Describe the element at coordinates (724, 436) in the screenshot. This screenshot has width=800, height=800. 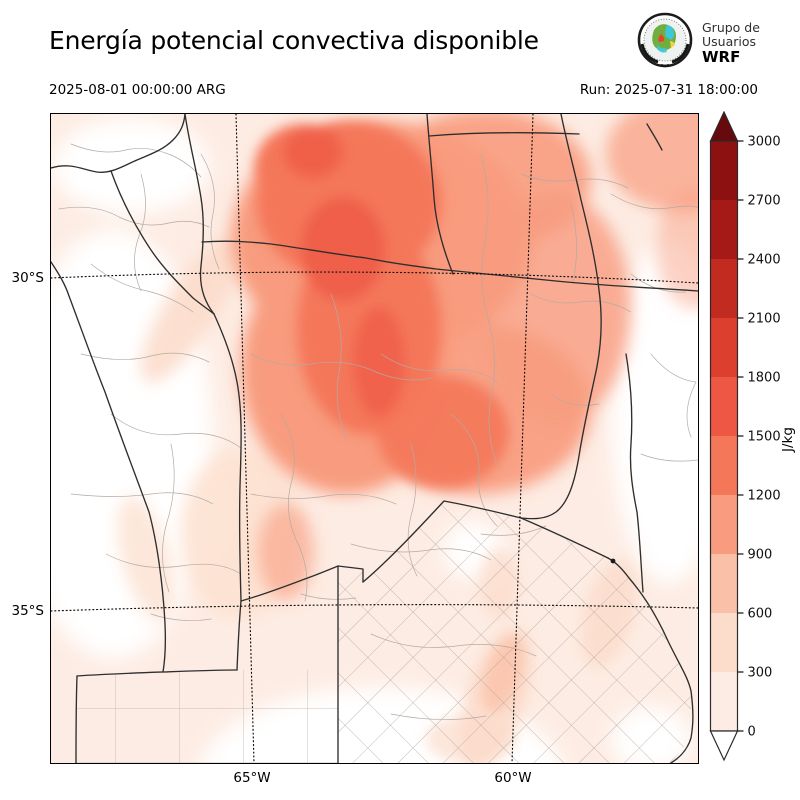
I see `colorbar-cells` at that location.